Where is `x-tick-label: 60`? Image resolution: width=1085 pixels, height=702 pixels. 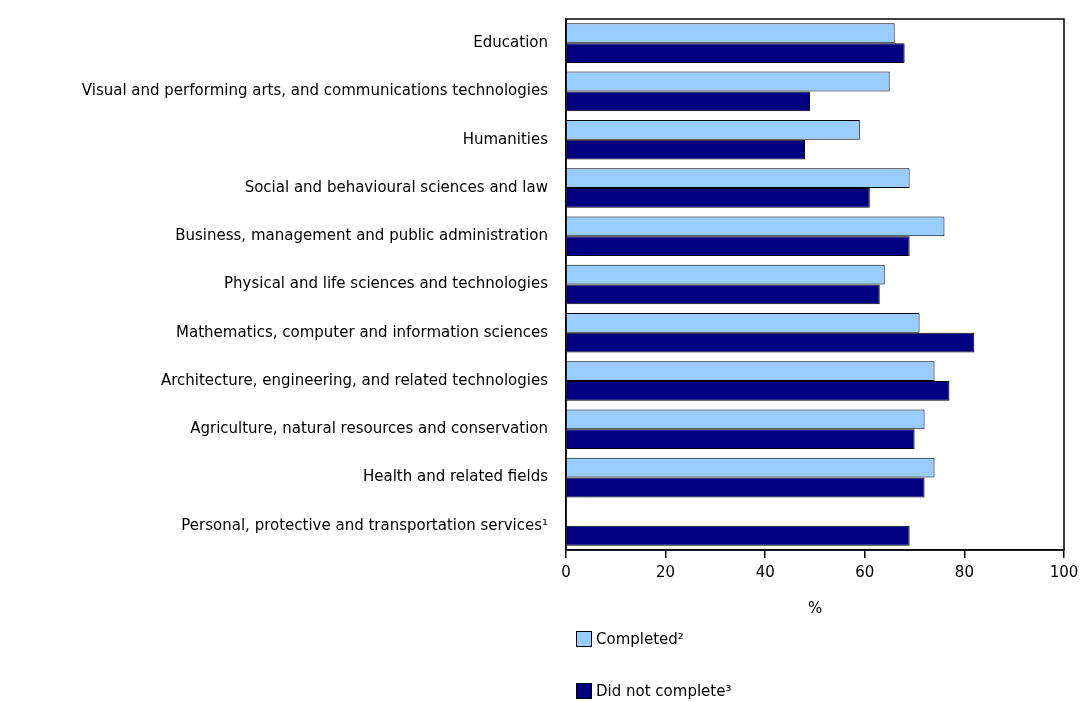
x-tick-label: 60 is located at coordinates (865, 571).